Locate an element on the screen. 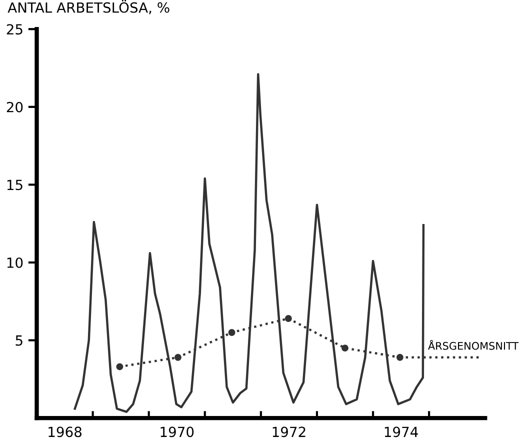 Image resolution: width=525 pixels, height=441 pixels. annotation: ÅRSGENOMSNITT is located at coordinates (473, 345).